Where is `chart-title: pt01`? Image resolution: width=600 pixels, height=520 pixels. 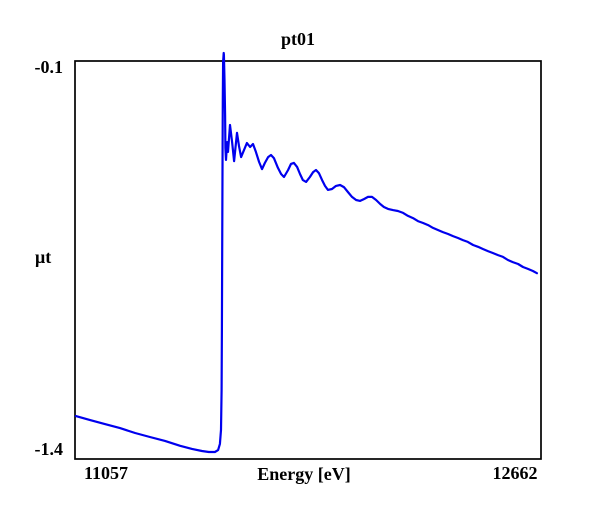
chart-title: pt01 is located at coordinates (298, 39).